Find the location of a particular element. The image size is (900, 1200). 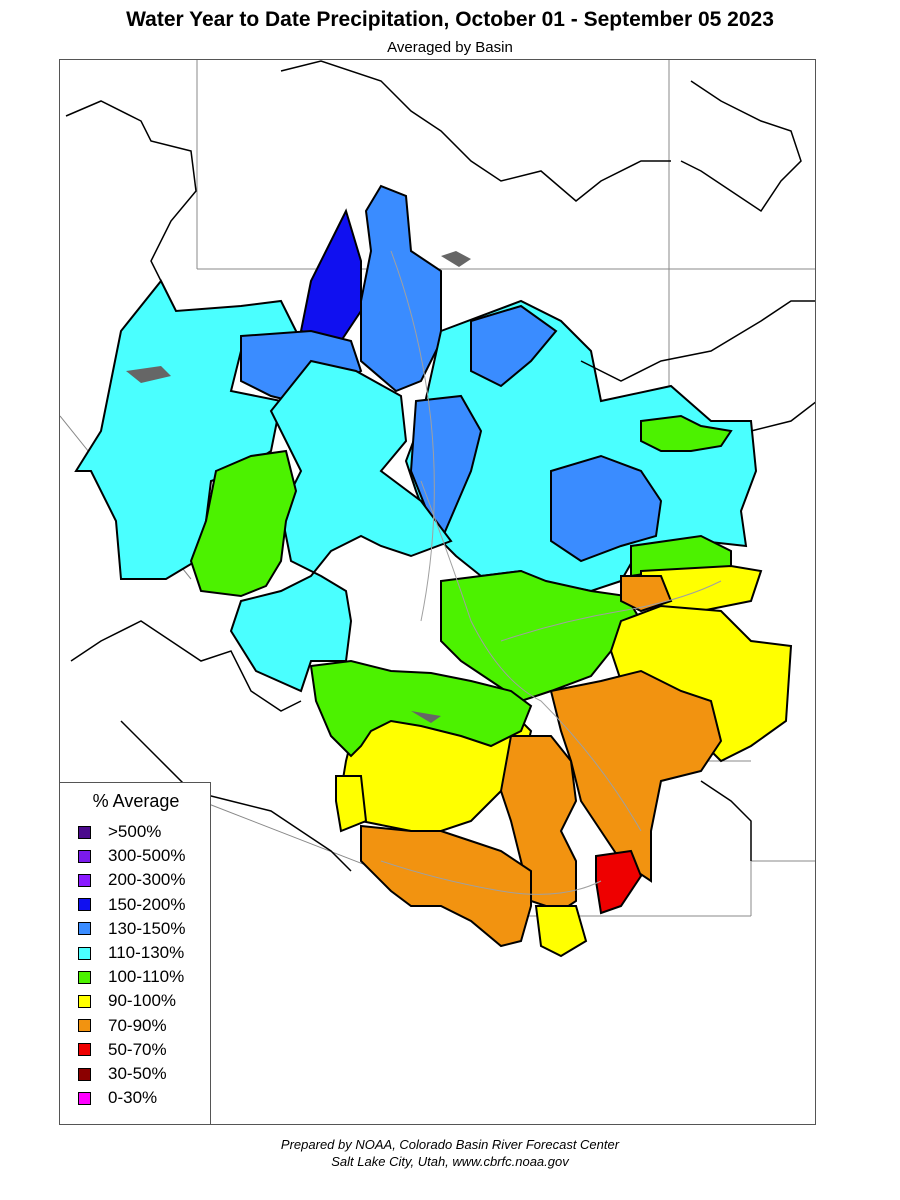

legend-item: 70-90% is located at coordinates (122, 1026).